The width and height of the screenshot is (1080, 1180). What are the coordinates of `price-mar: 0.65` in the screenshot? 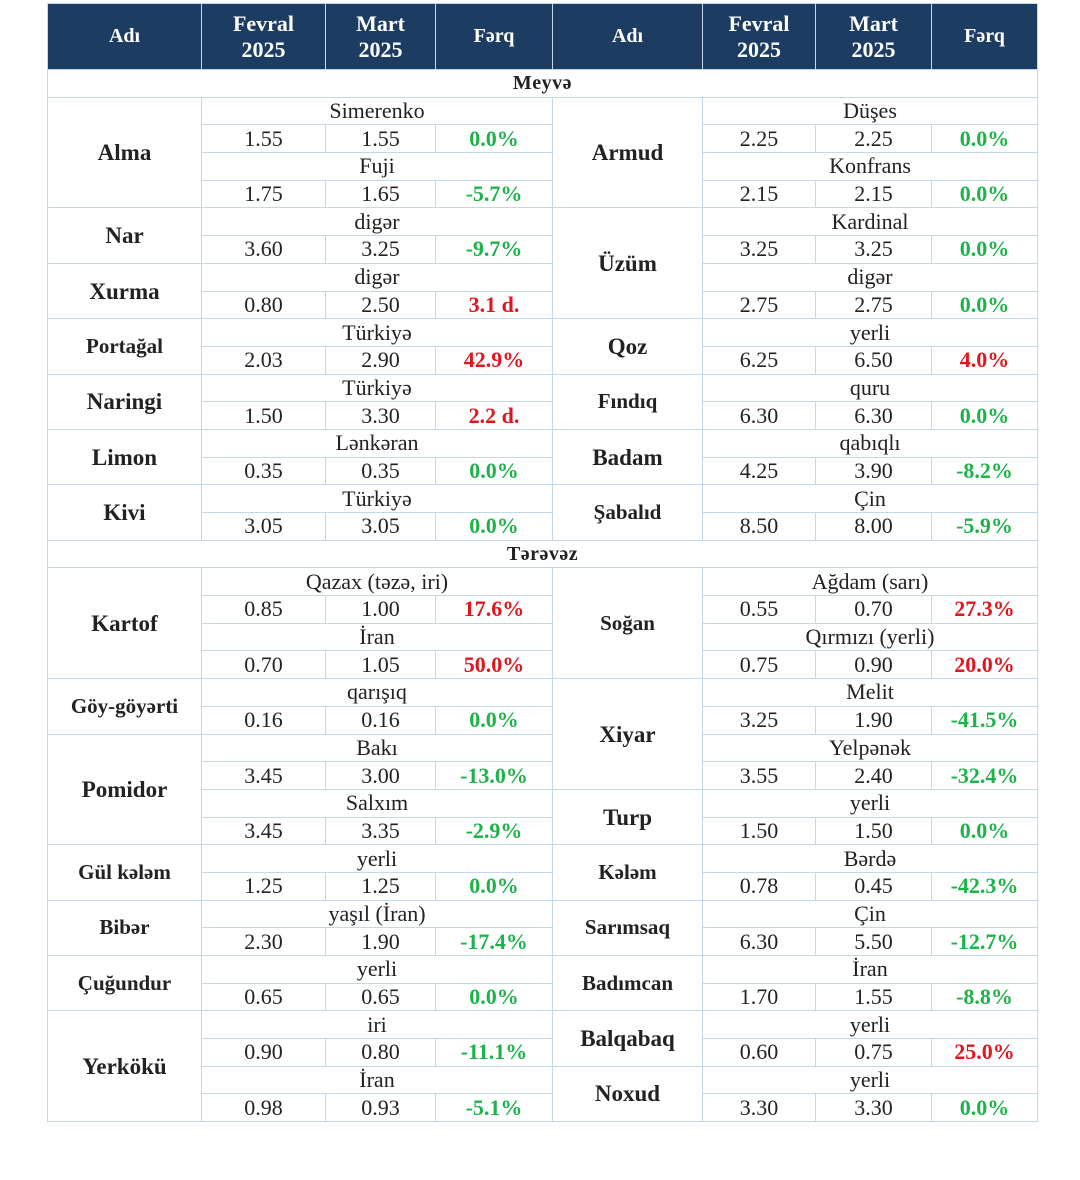 It's located at (380, 997).